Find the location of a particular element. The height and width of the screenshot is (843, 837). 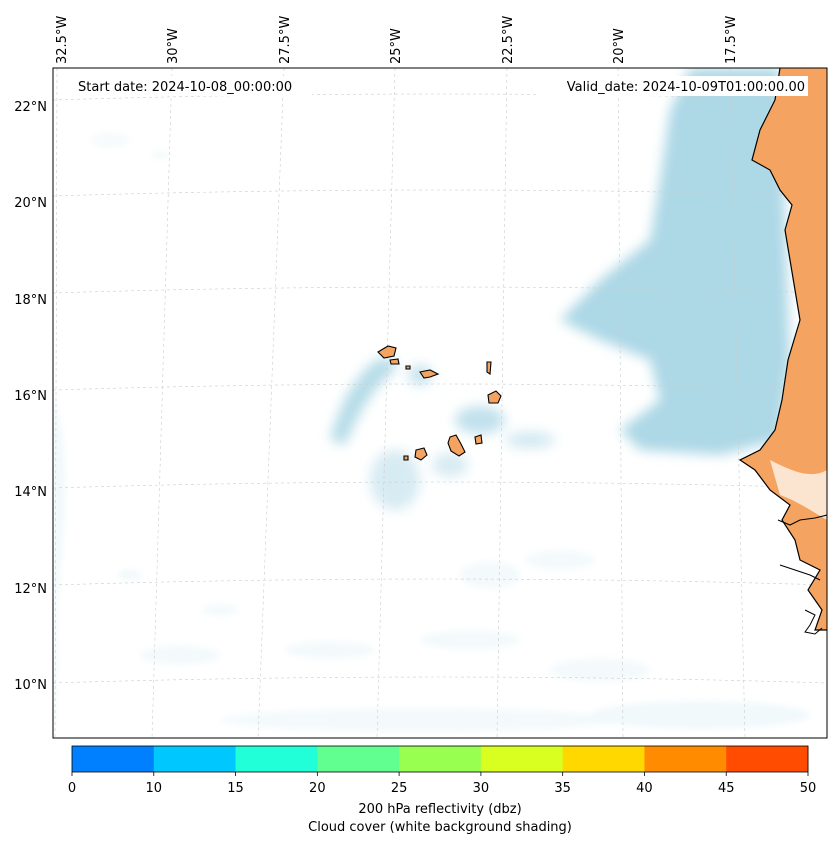

valid-date-box is located at coordinates (673, 86).